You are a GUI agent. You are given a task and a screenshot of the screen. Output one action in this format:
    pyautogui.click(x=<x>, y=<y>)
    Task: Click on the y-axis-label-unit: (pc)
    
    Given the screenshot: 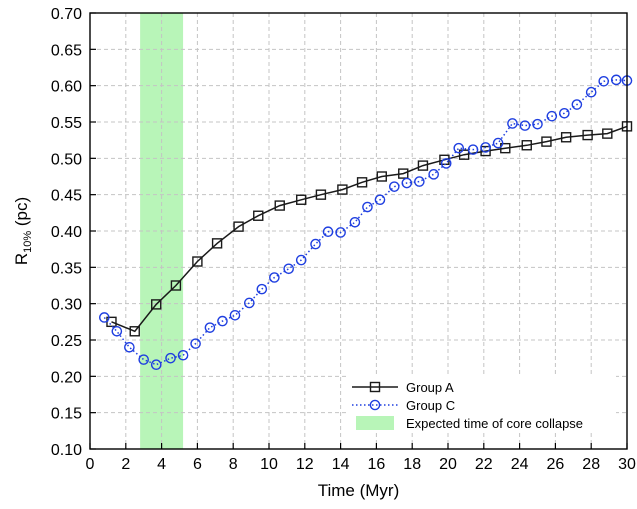 What is the action you would take?
    pyautogui.click(x=21, y=214)
    